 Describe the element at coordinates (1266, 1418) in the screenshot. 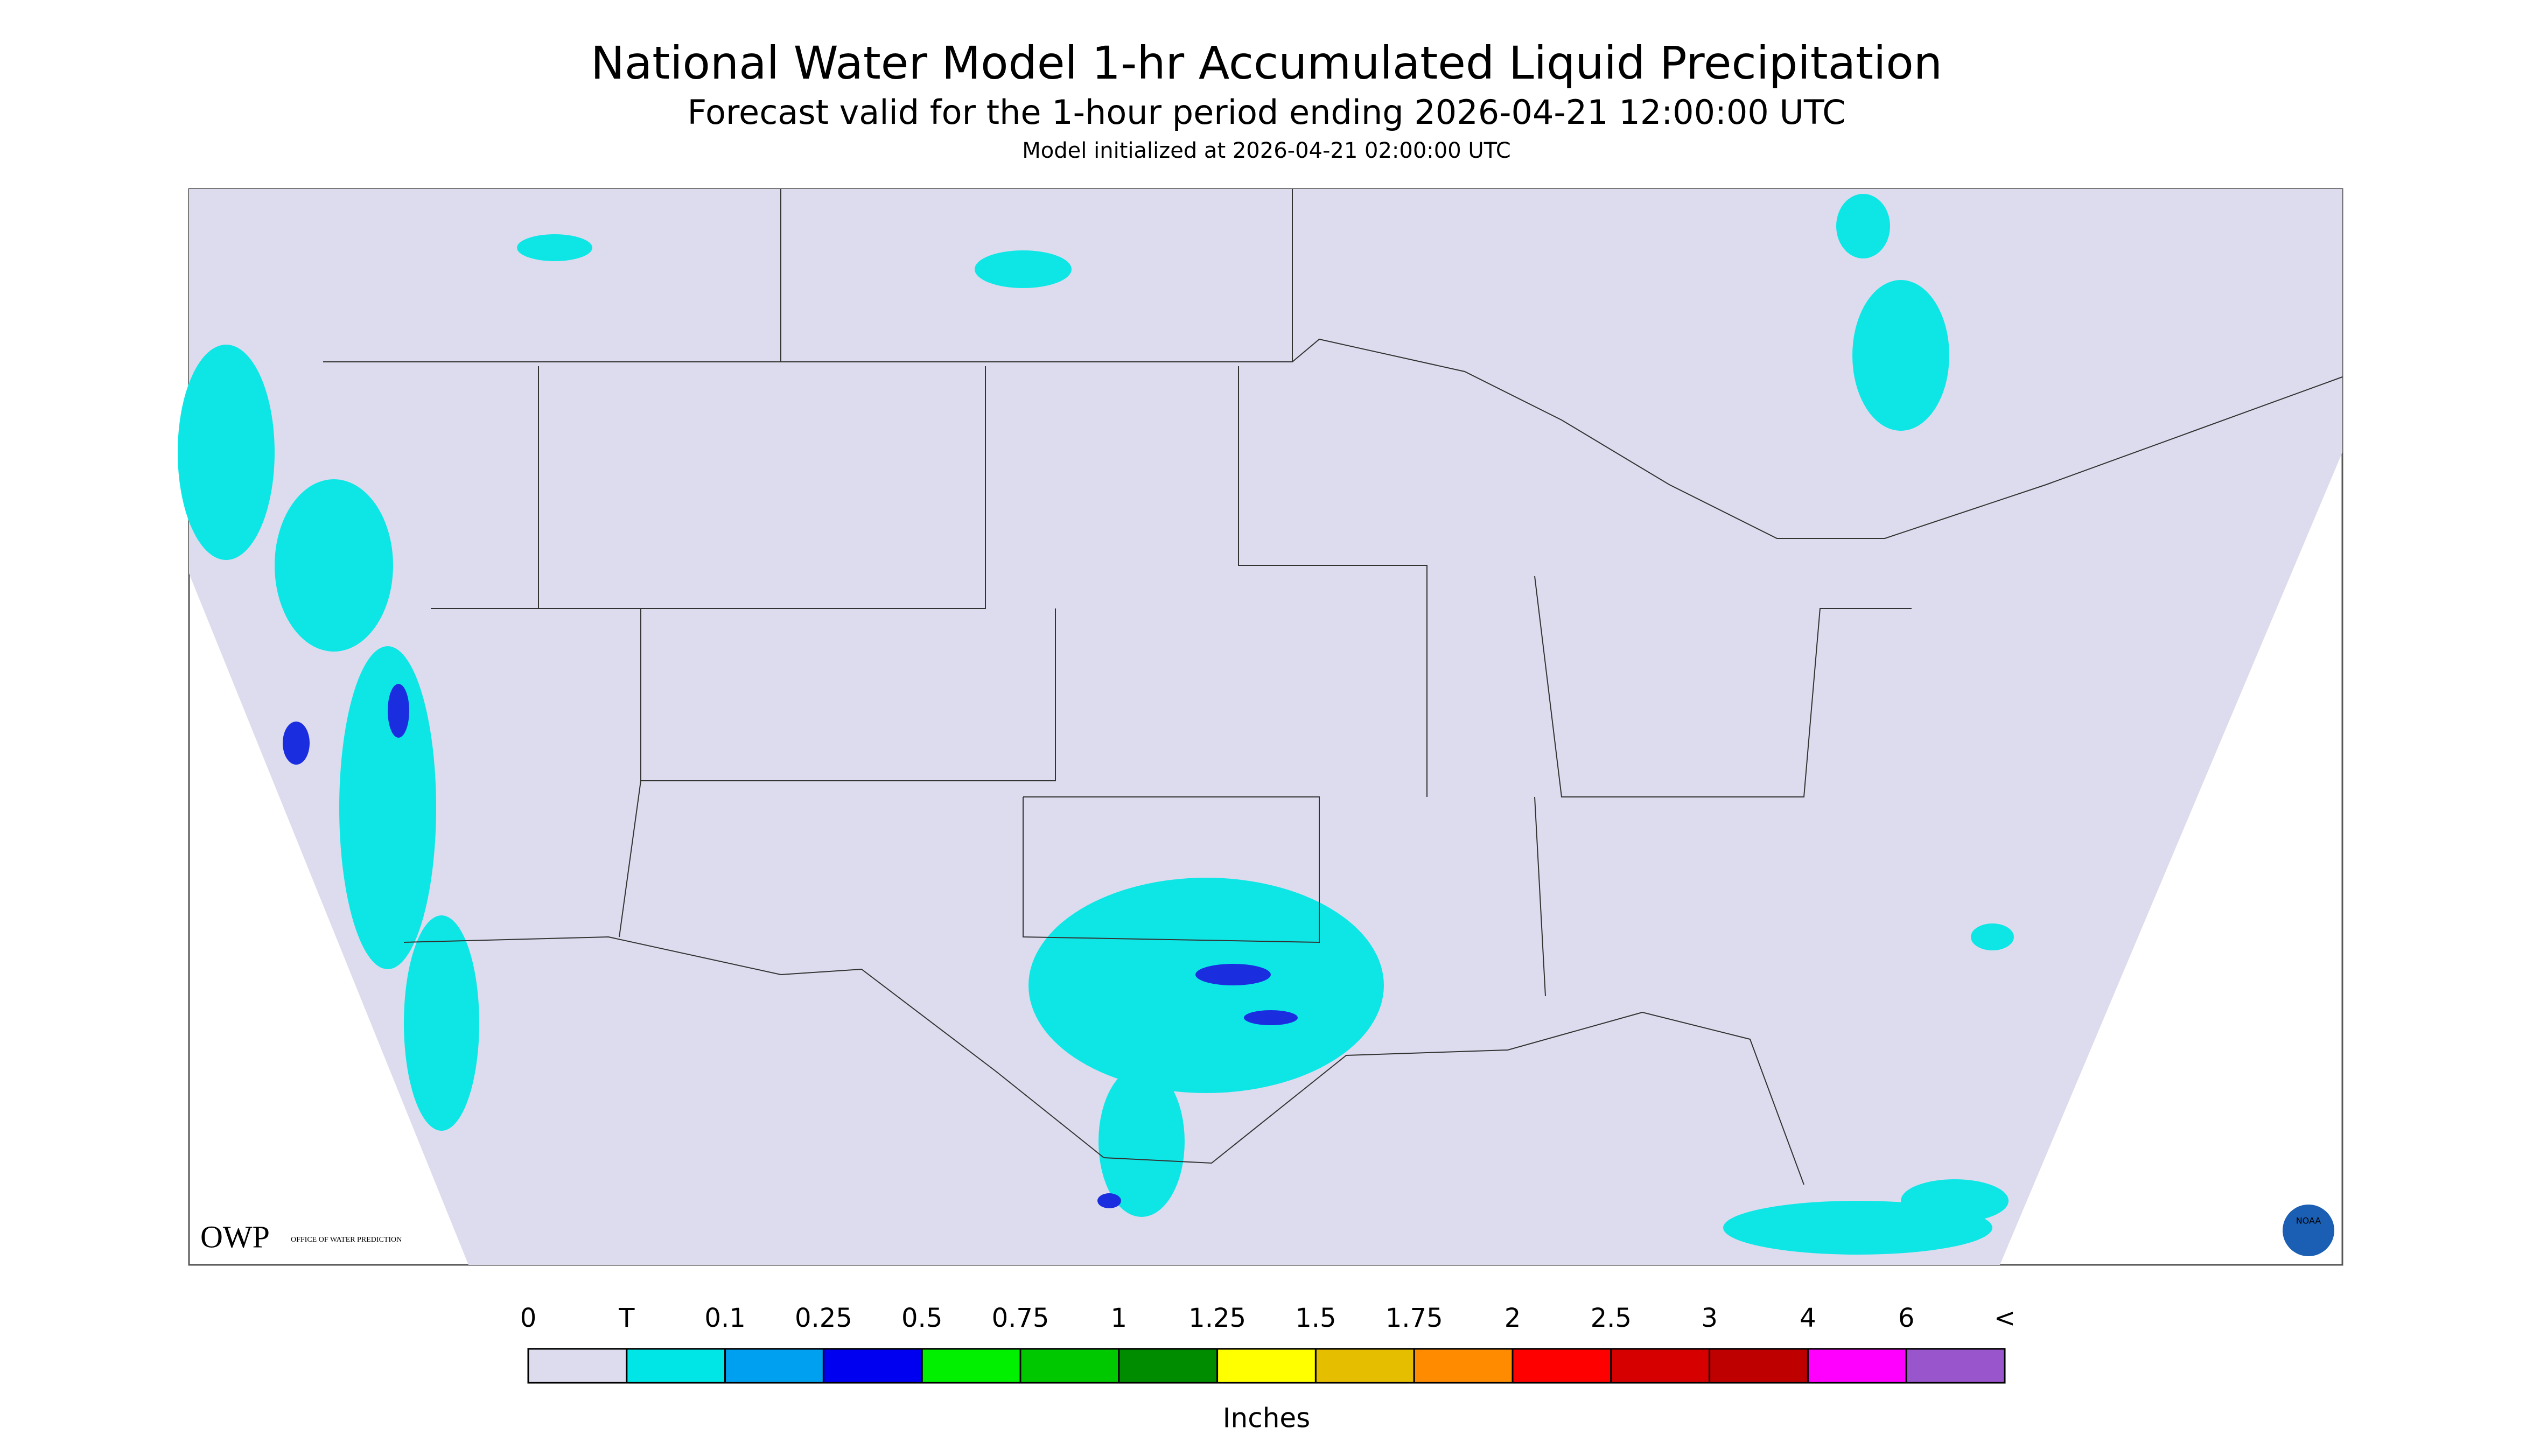

I see `legend-unit: Inches` at that location.